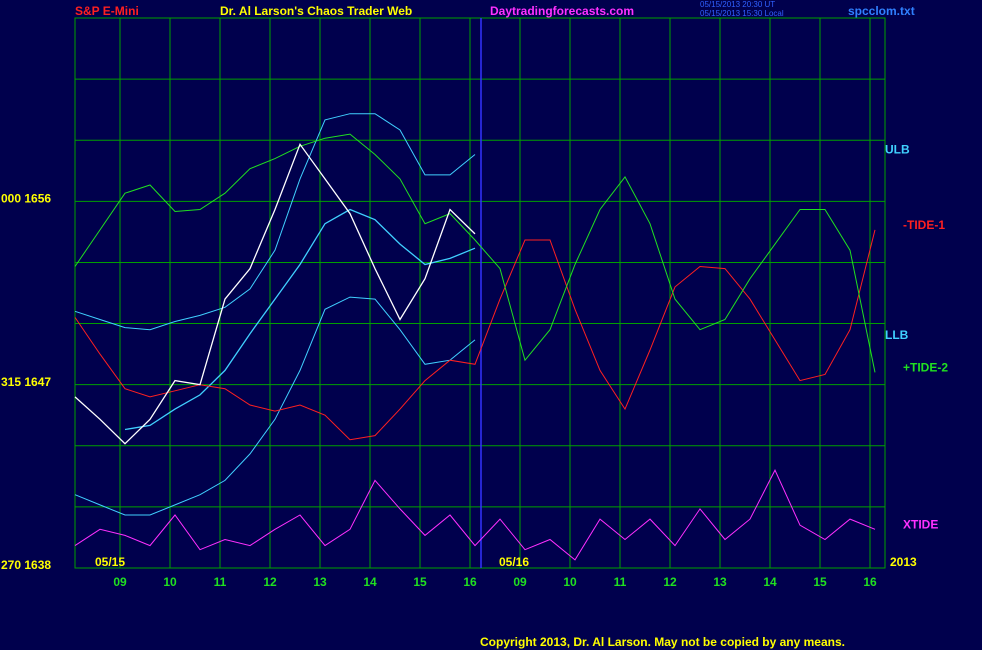 This screenshot has width=982, height=650. I want to click on site-name: Daytradingforecasts.com, so click(562, 11).